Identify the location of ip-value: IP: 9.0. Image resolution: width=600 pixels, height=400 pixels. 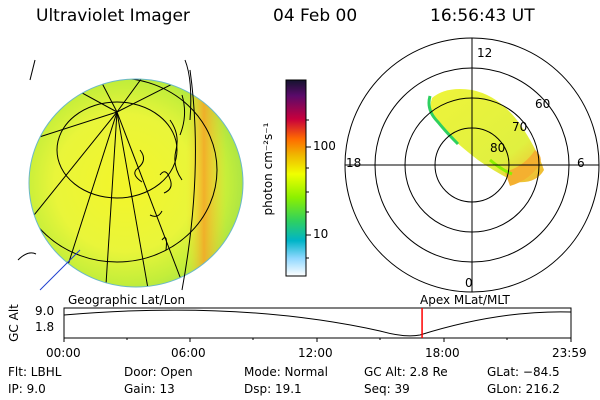
(27, 389).